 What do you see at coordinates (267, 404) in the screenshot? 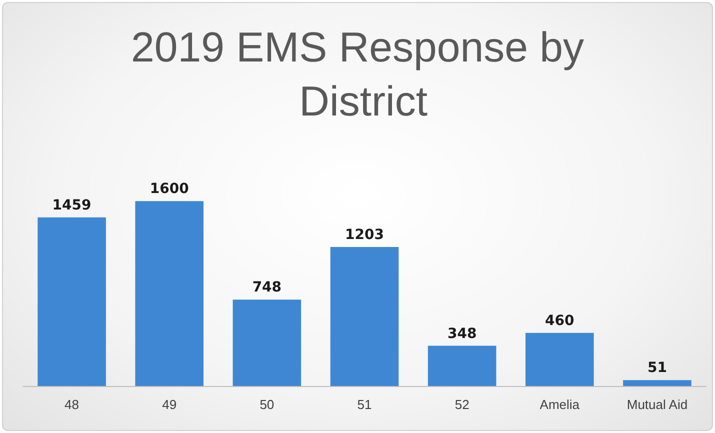
I see `x-tick-label: 50` at bounding box center [267, 404].